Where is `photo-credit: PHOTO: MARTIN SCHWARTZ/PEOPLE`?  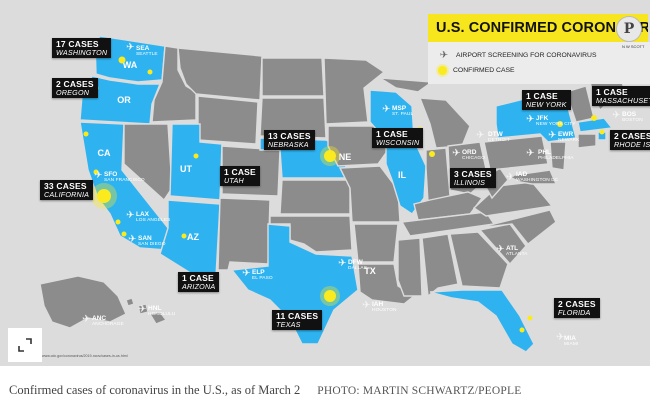
photo-credit: PHOTO: MARTIN SCHWARTZ/PEOPLE is located at coordinates (419, 391).